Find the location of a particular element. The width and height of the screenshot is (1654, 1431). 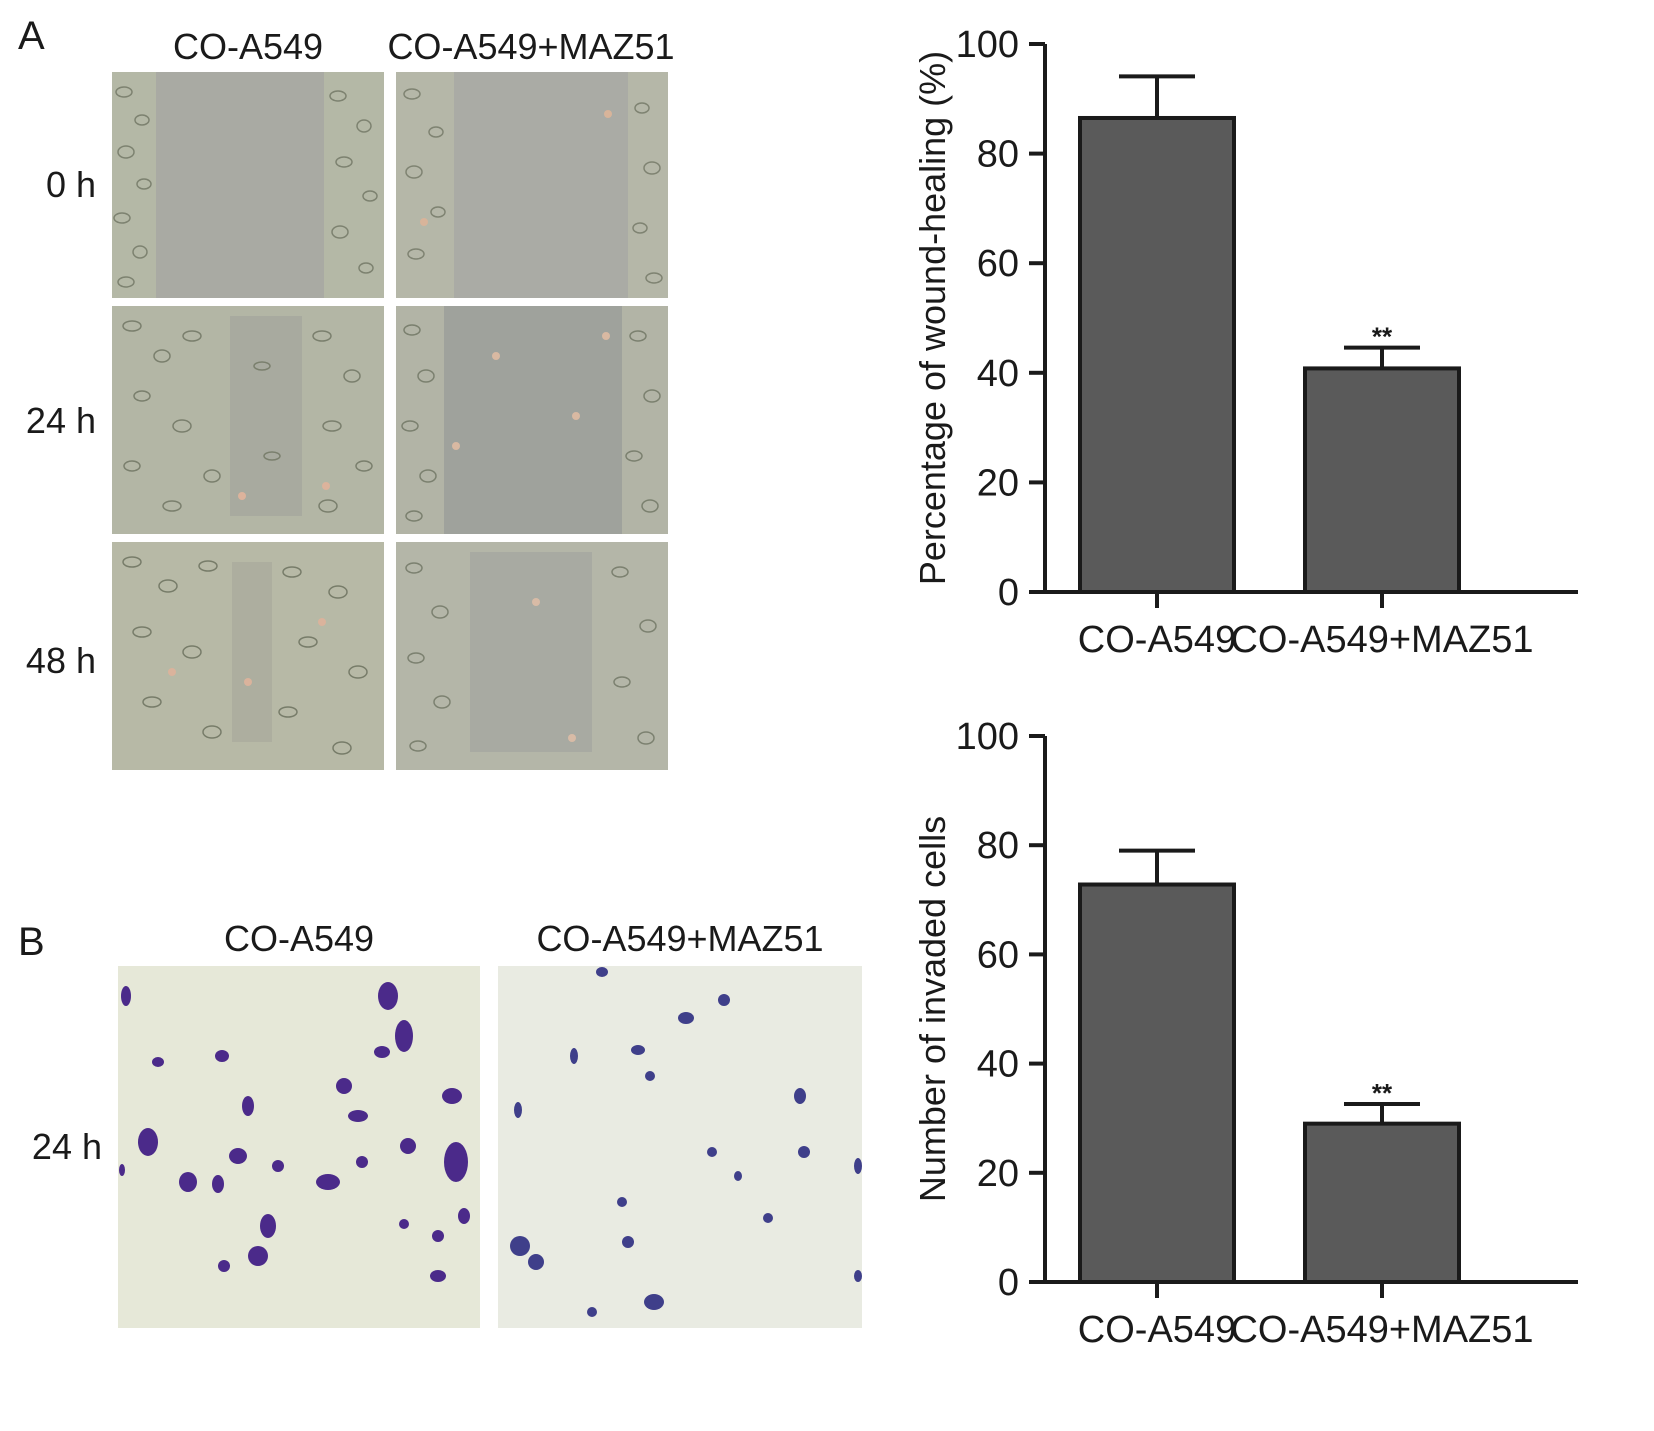

invasion-y-tick-label: 20 is located at coordinates (998, 1174).